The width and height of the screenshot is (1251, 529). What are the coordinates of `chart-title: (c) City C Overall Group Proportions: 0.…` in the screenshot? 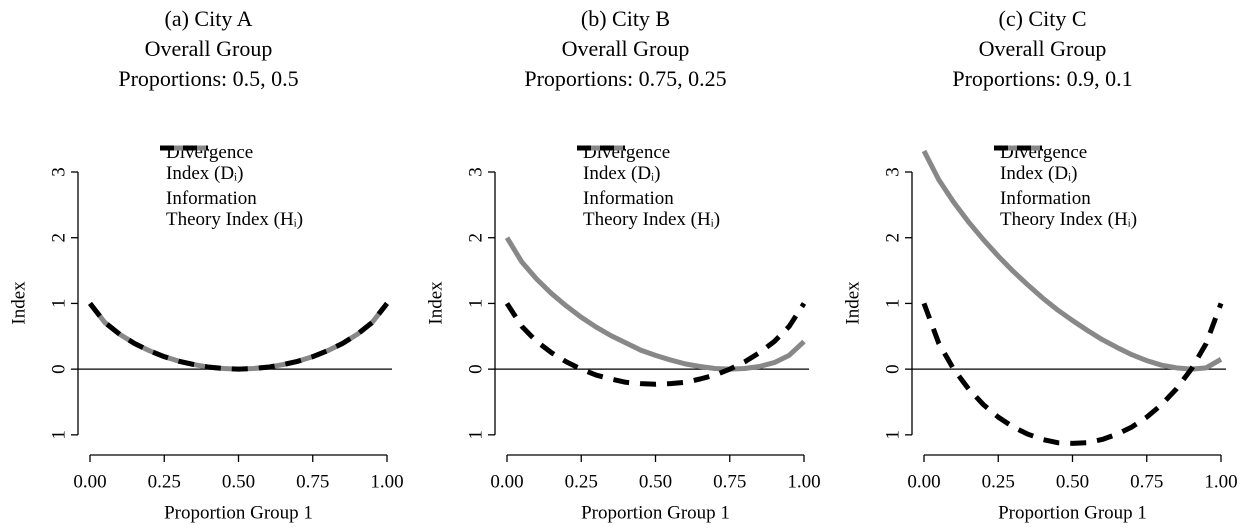 It's located at (1042, 48).